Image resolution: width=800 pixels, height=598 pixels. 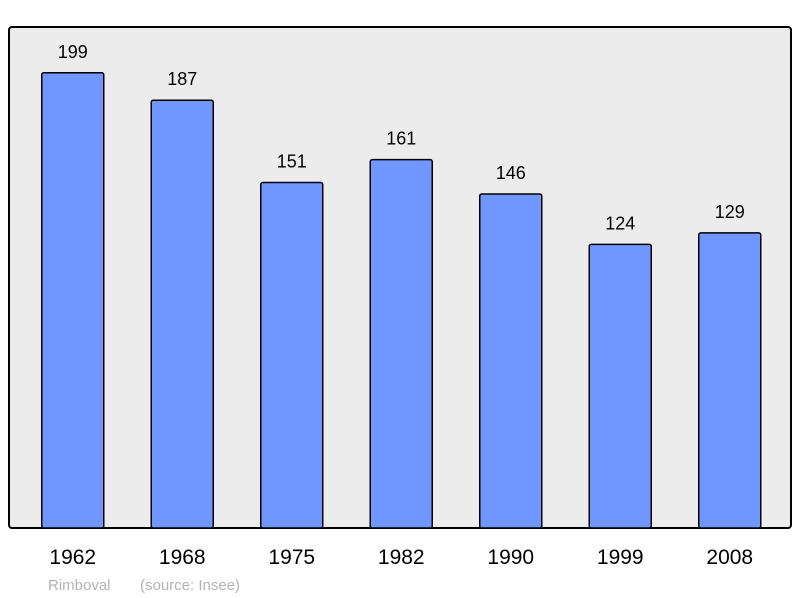 What do you see at coordinates (620, 386) in the screenshot?
I see `bar-1999` at bounding box center [620, 386].